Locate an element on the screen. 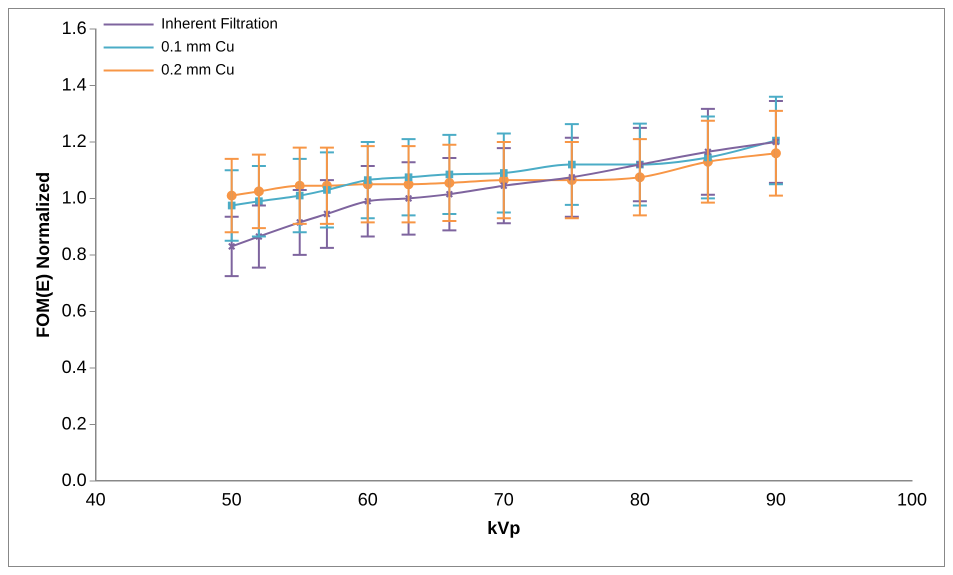 The height and width of the screenshot is (575, 953). x-axis-title: kVp is located at coordinates (503, 528).